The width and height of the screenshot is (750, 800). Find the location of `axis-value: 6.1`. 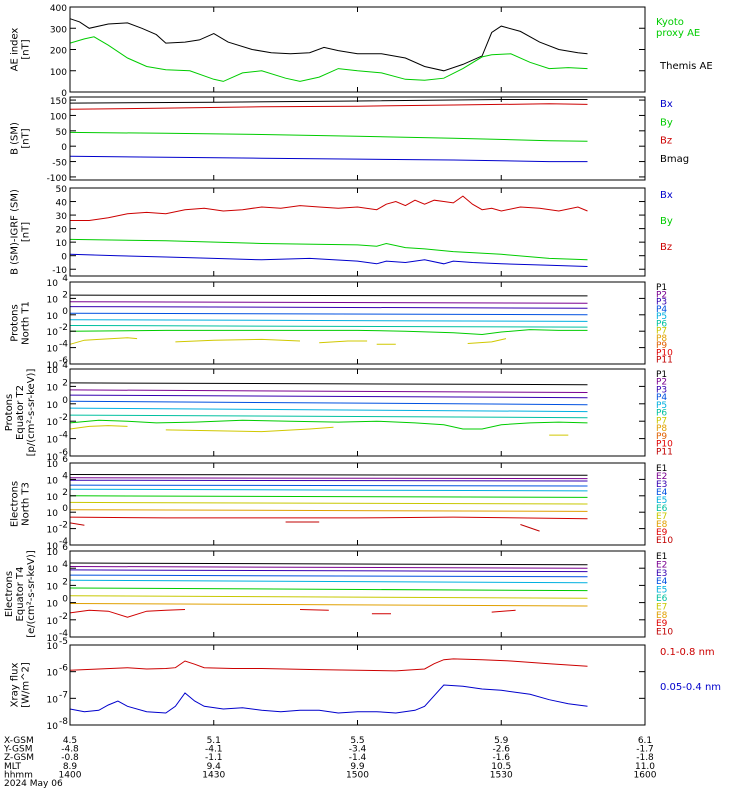

axis-value: 6.1 is located at coordinates (645, 741).